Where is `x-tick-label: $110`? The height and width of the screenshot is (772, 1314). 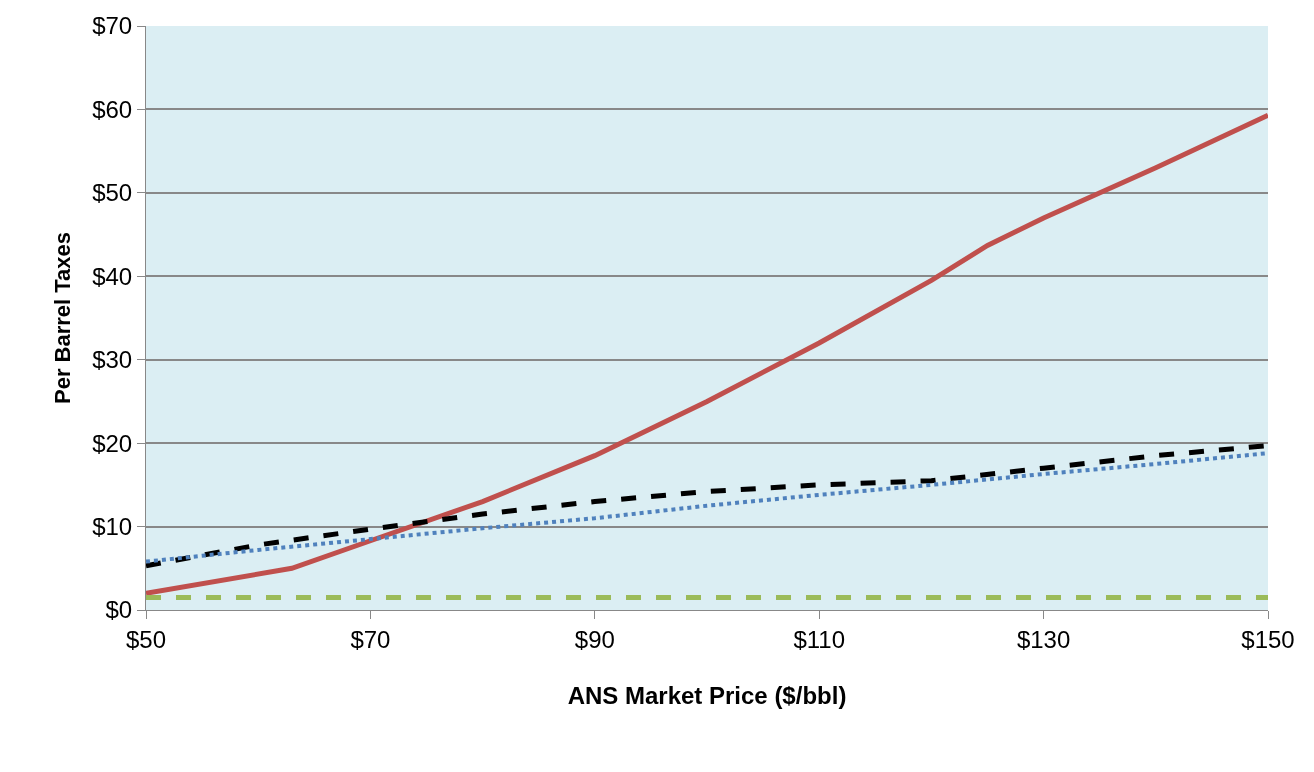 x-tick-label: $110 is located at coordinates (819, 639).